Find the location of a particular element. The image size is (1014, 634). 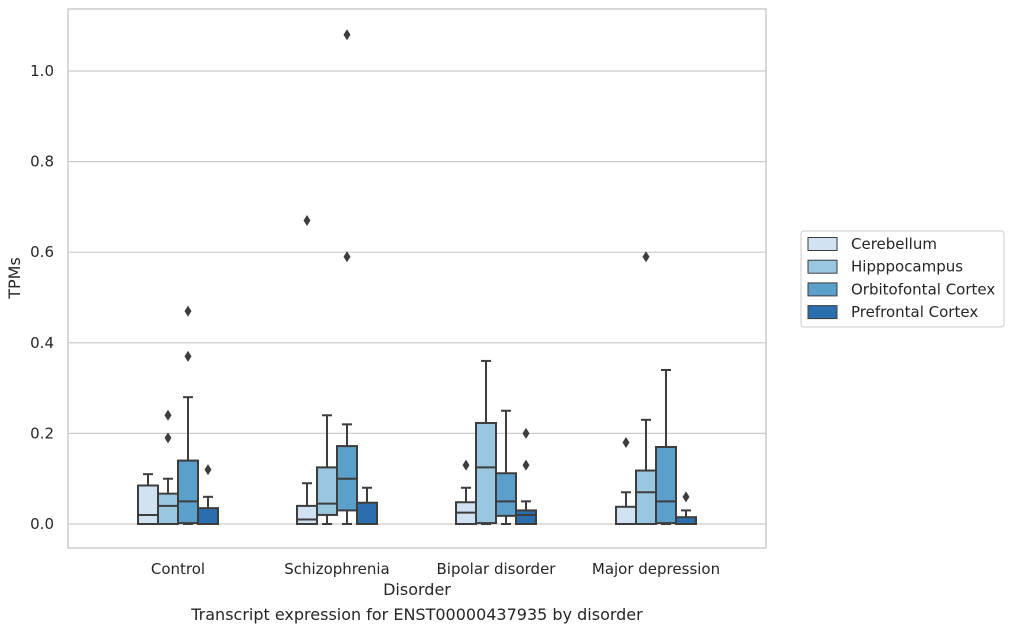

y-tick-label: 0.4 is located at coordinates (42, 343).